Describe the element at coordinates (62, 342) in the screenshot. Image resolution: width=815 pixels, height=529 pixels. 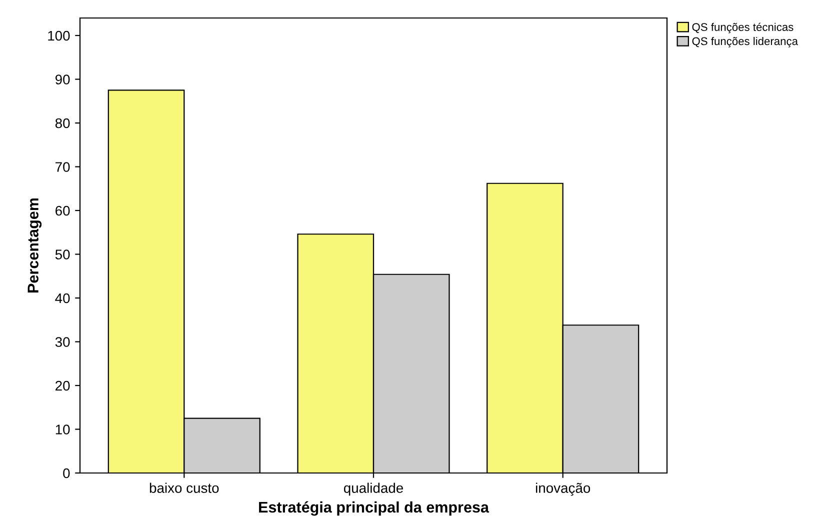
I see `y-tick-label: 30` at that location.